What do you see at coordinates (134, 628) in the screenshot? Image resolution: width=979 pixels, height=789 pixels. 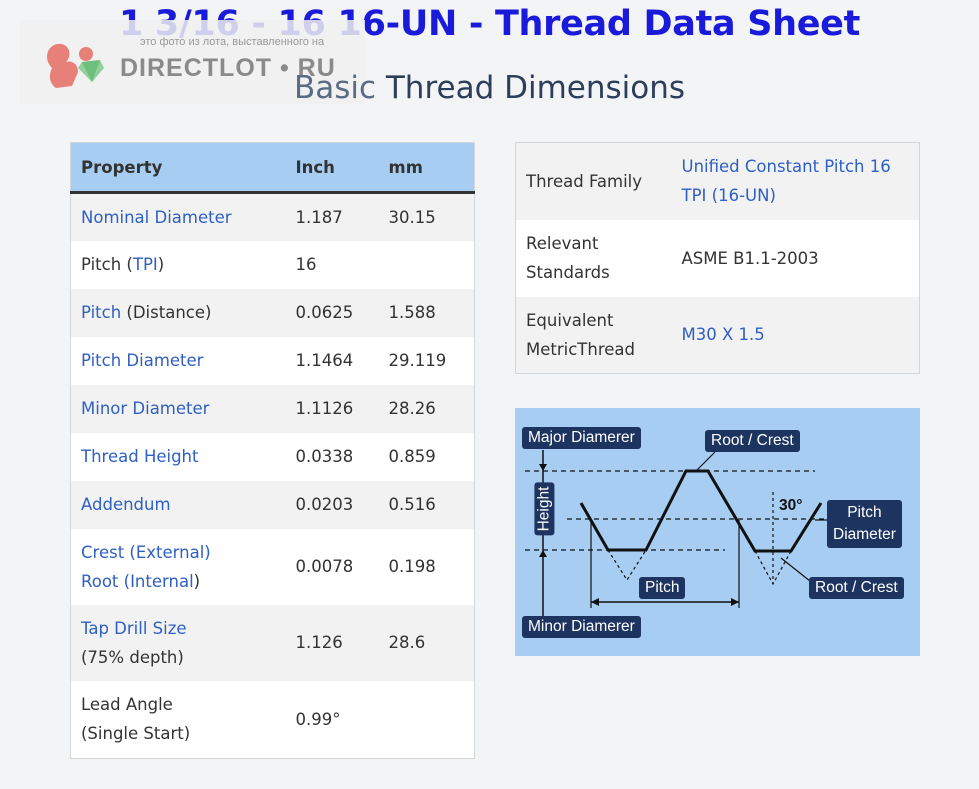 I see `property-link: Tap Drill Size` at bounding box center [134, 628].